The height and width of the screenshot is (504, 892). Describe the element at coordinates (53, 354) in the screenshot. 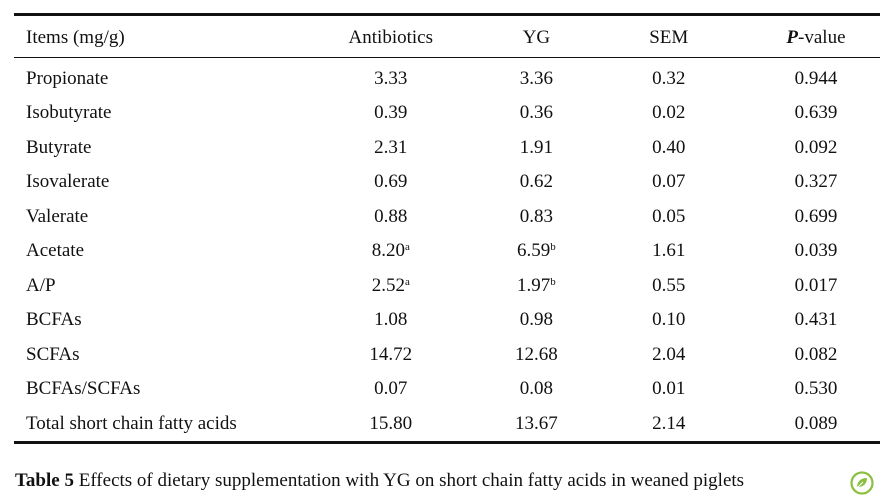

I see `row-item-cell-value: SCFAs` at that location.